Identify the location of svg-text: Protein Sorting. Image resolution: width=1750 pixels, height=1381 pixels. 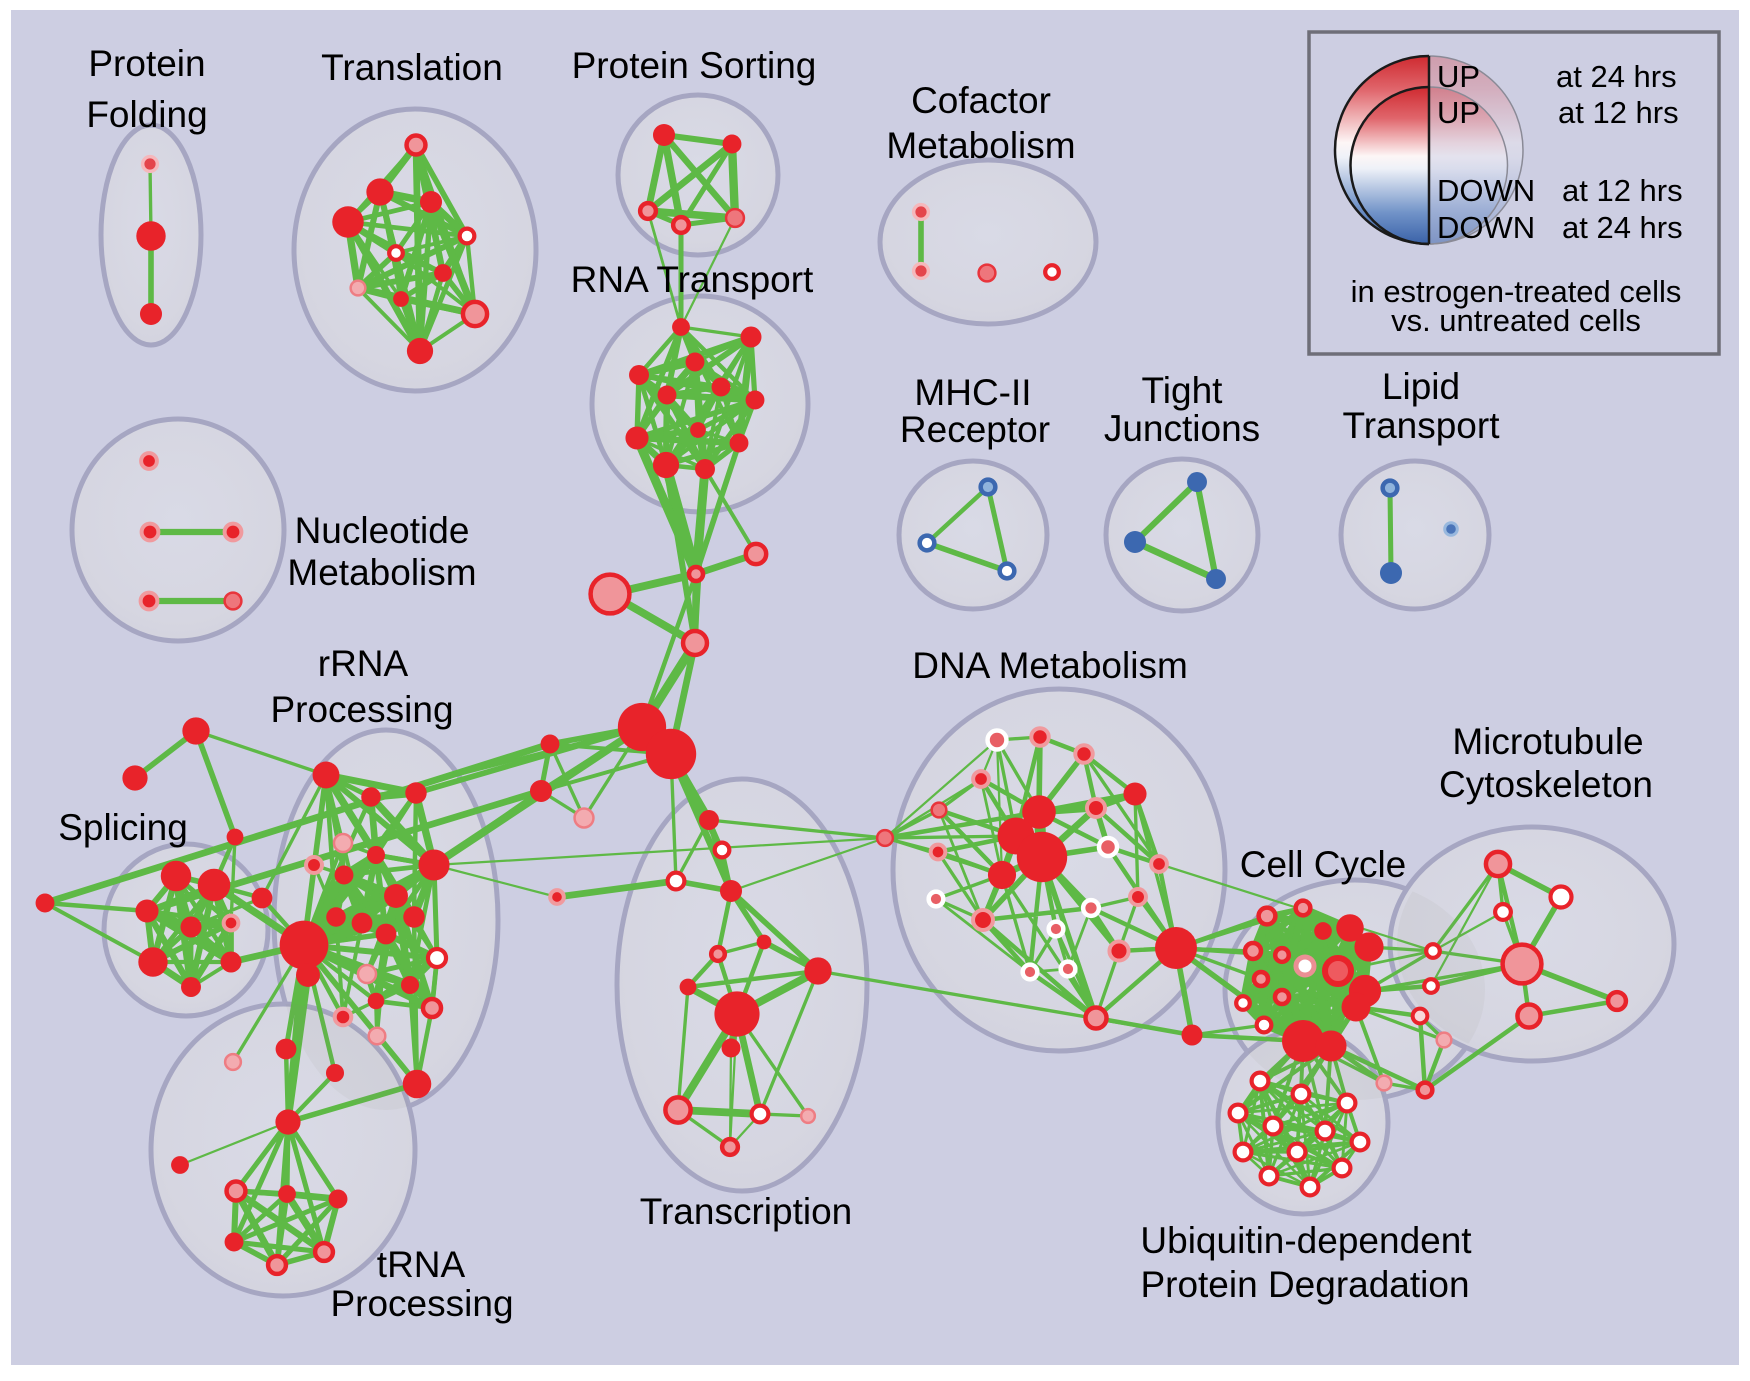
(694, 65).